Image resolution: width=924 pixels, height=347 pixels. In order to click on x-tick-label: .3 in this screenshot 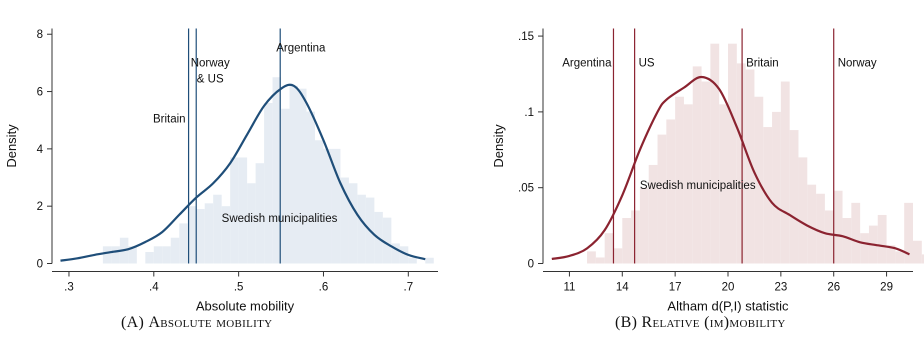, I will do `click(69, 288)`.